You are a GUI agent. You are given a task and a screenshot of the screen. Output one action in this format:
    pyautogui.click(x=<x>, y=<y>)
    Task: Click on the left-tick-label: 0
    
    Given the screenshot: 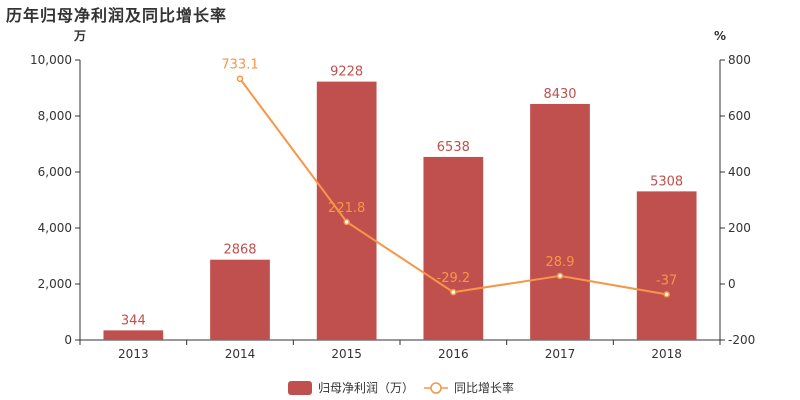 What is the action you would take?
    pyautogui.click(x=68, y=340)
    